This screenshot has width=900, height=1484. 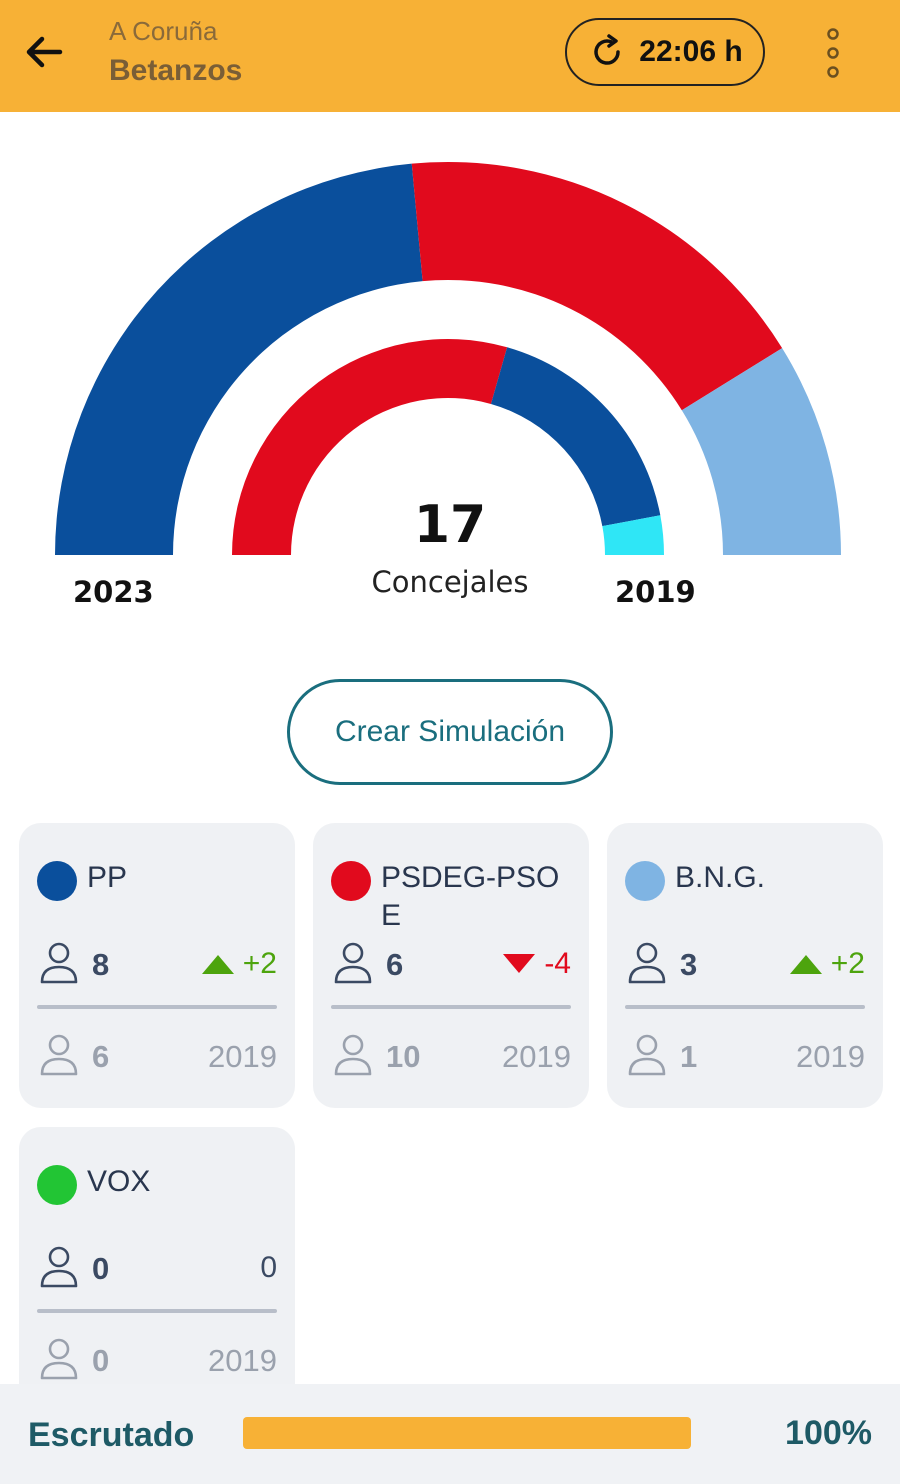 What do you see at coordinates (176, 70) in the screenshot?
I see `town-title: Betanzos` at bounding box center [176, 70].